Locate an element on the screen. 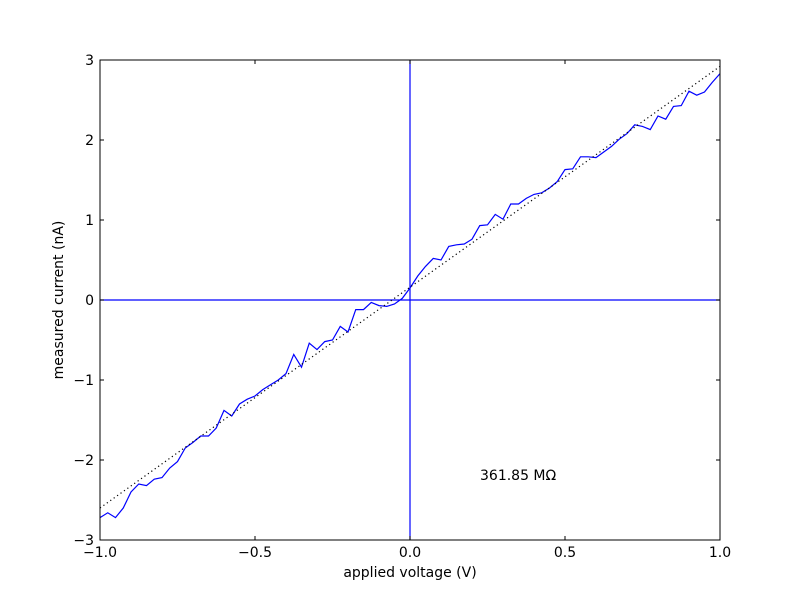  x-axis-label: applied voltage (V) is located at coordinates (409, 573).